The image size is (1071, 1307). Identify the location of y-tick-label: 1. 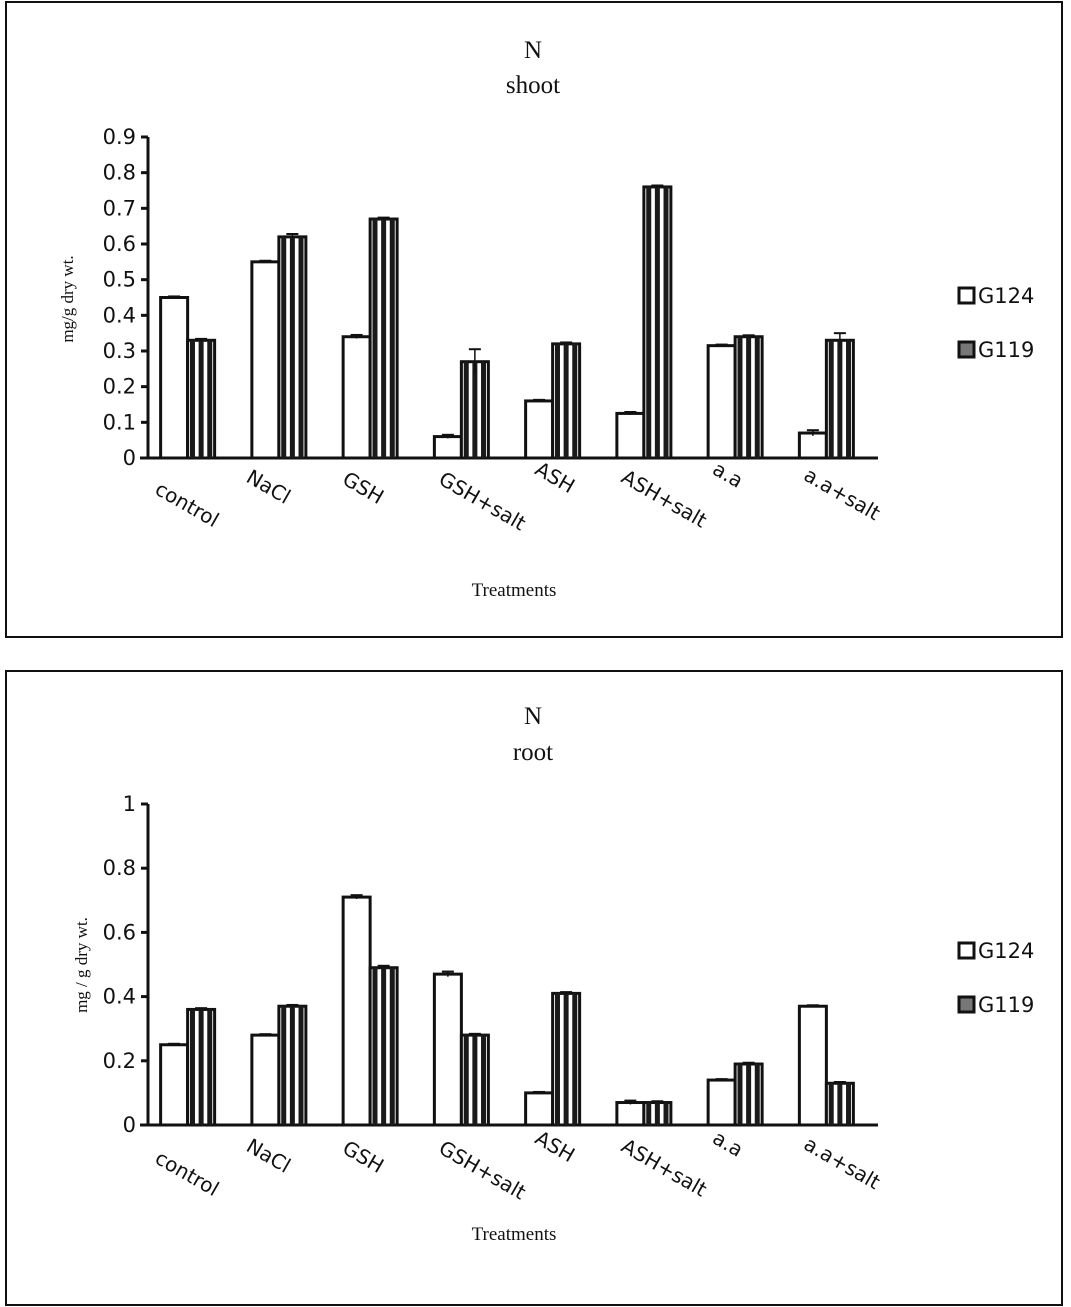
(129, 804).